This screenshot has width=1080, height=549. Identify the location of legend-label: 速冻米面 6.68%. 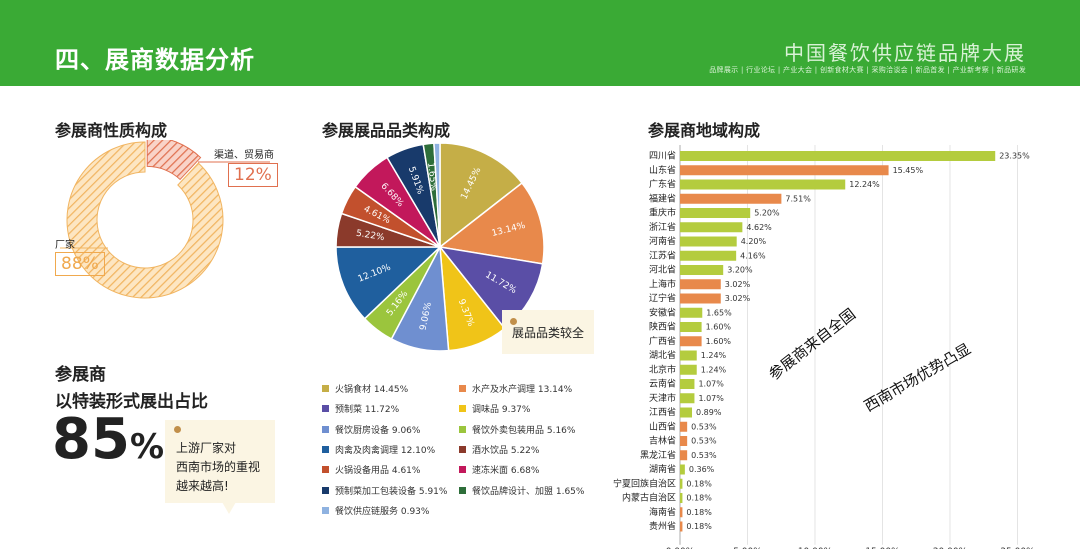
(506, 471).